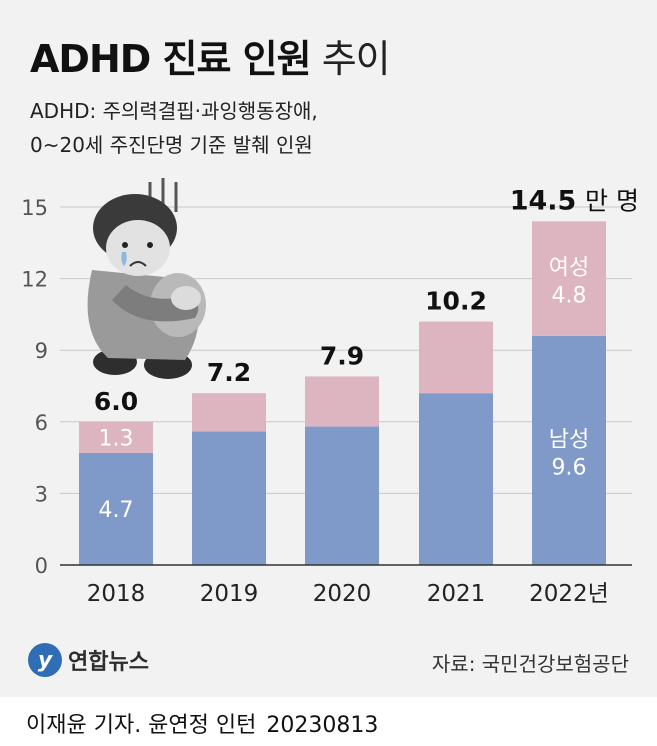  What do you see at coordinates (456, 357) in the screenshot?
I see `bar-2021-여성` at bounding box center [456, 357].